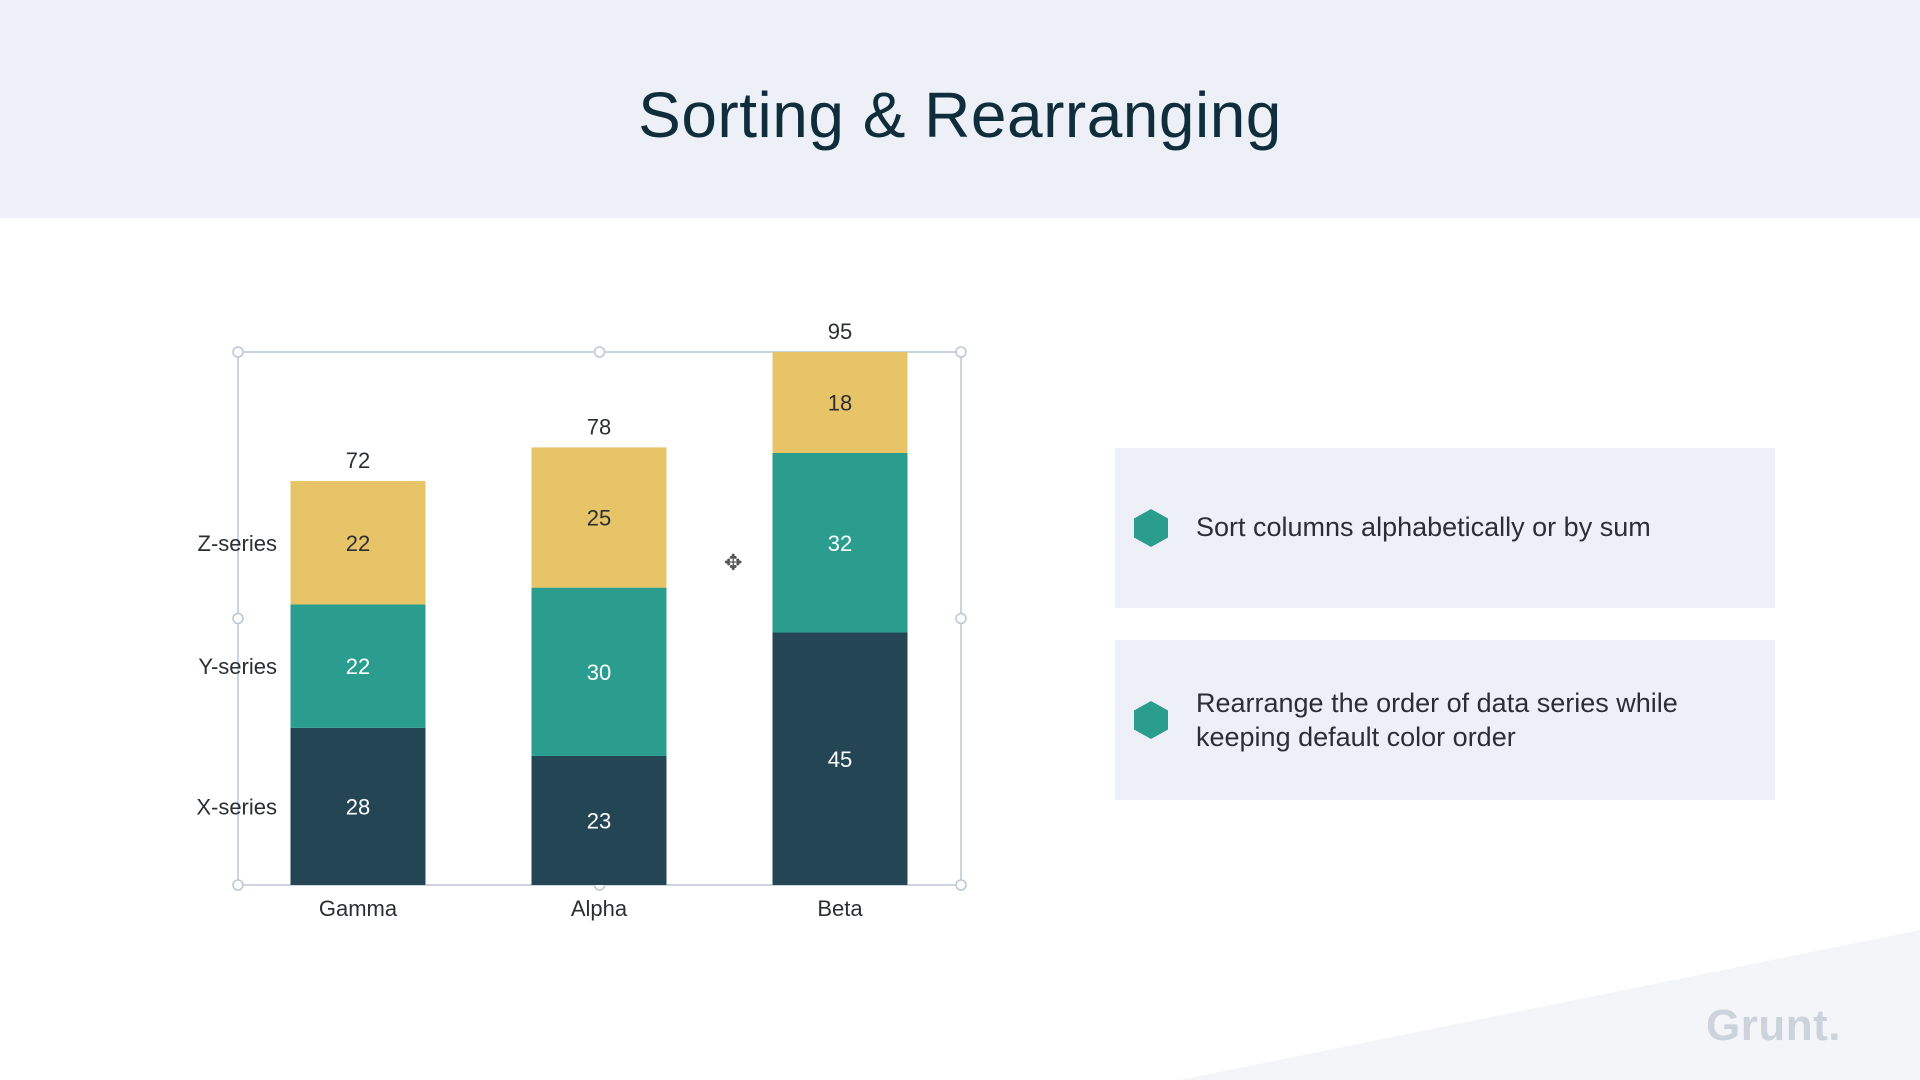 The width and height of the screenshot is (1920, 1080). I want to click on bar-segment-beta-x-series, so click(840, 758).